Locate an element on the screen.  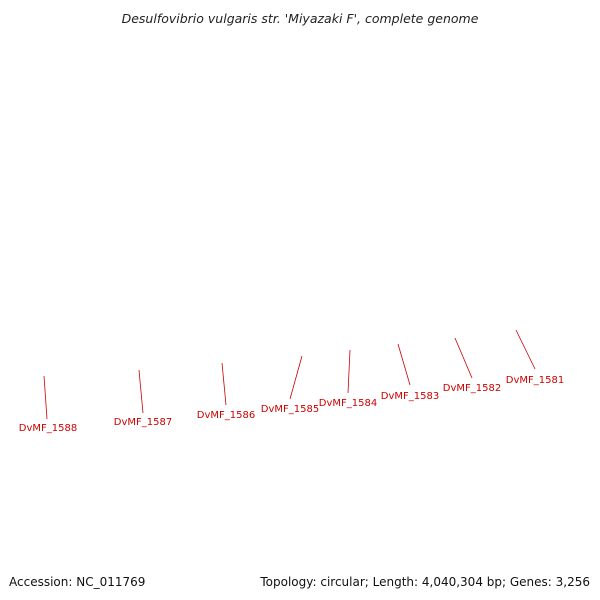
gene-label: DvMF_1587 is located at coordinates (143, 422).